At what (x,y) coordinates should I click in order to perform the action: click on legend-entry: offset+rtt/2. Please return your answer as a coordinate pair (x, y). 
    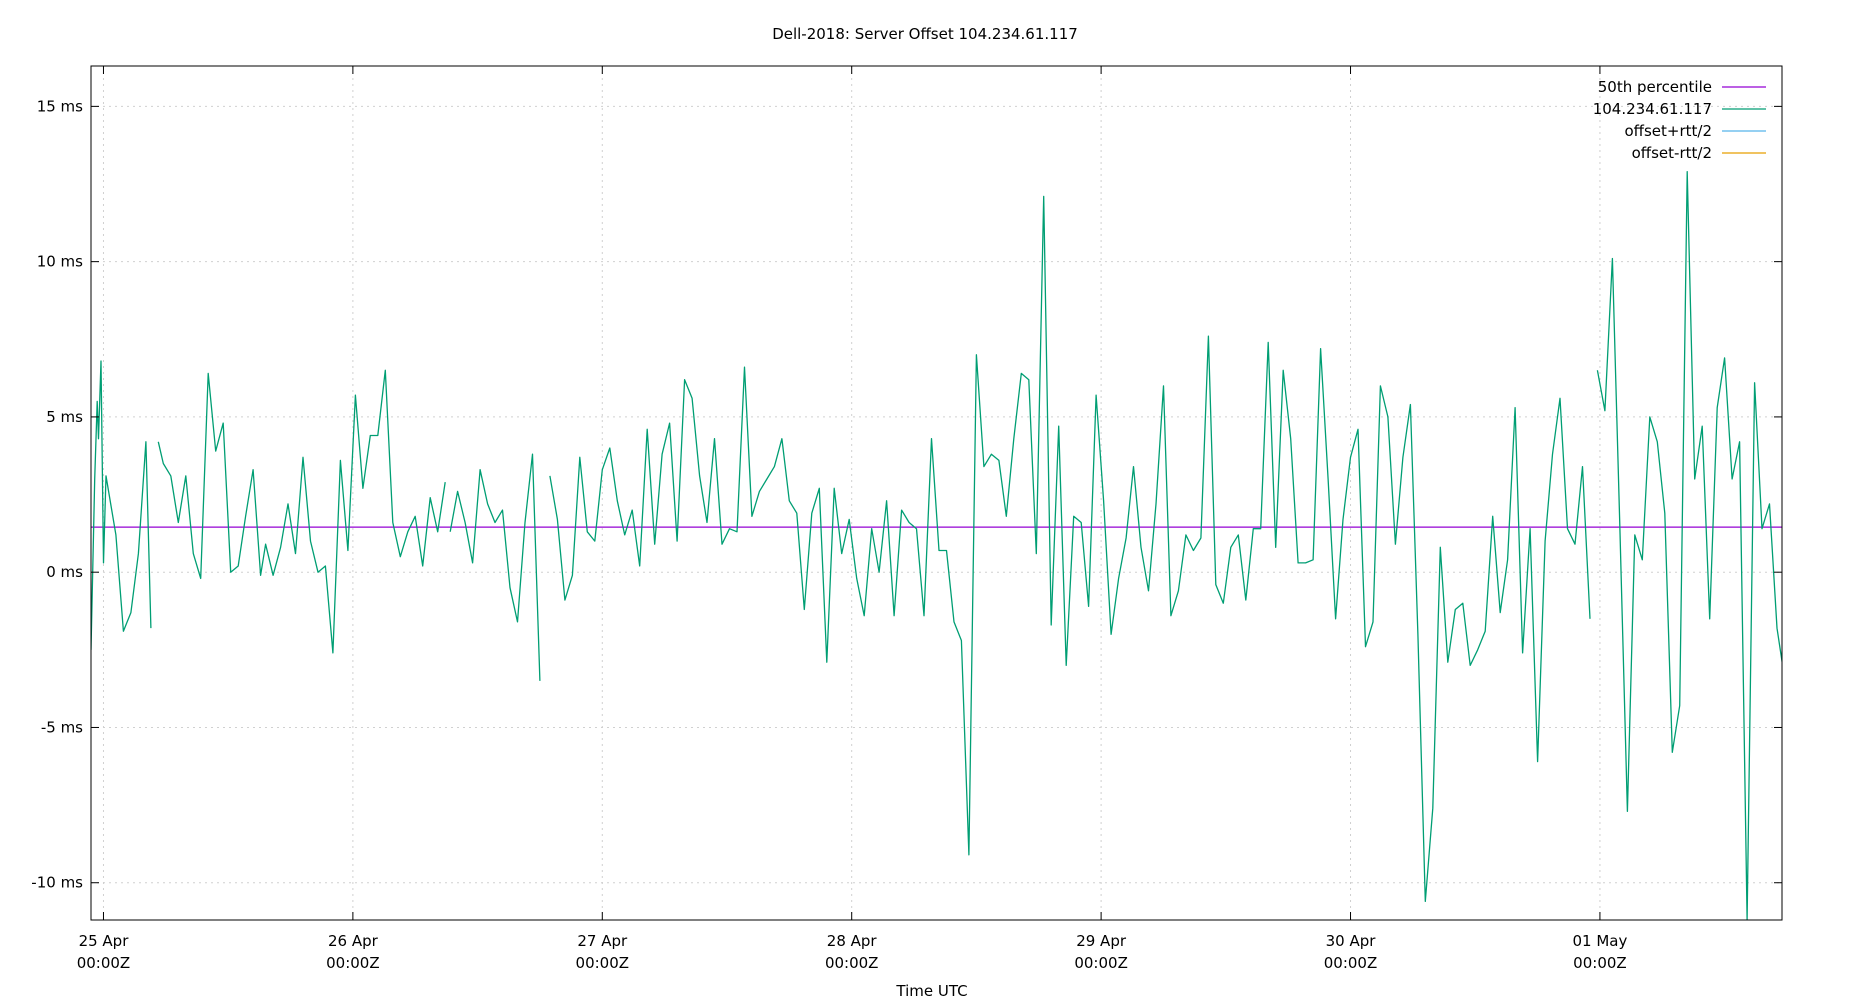
    Looking at the image, I should click on (1695, 131).